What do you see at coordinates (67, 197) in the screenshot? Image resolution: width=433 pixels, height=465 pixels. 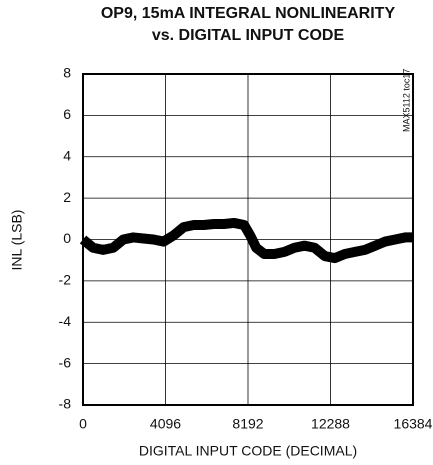 I see `y-tick-label: 2` at bounding box center [67, 197].